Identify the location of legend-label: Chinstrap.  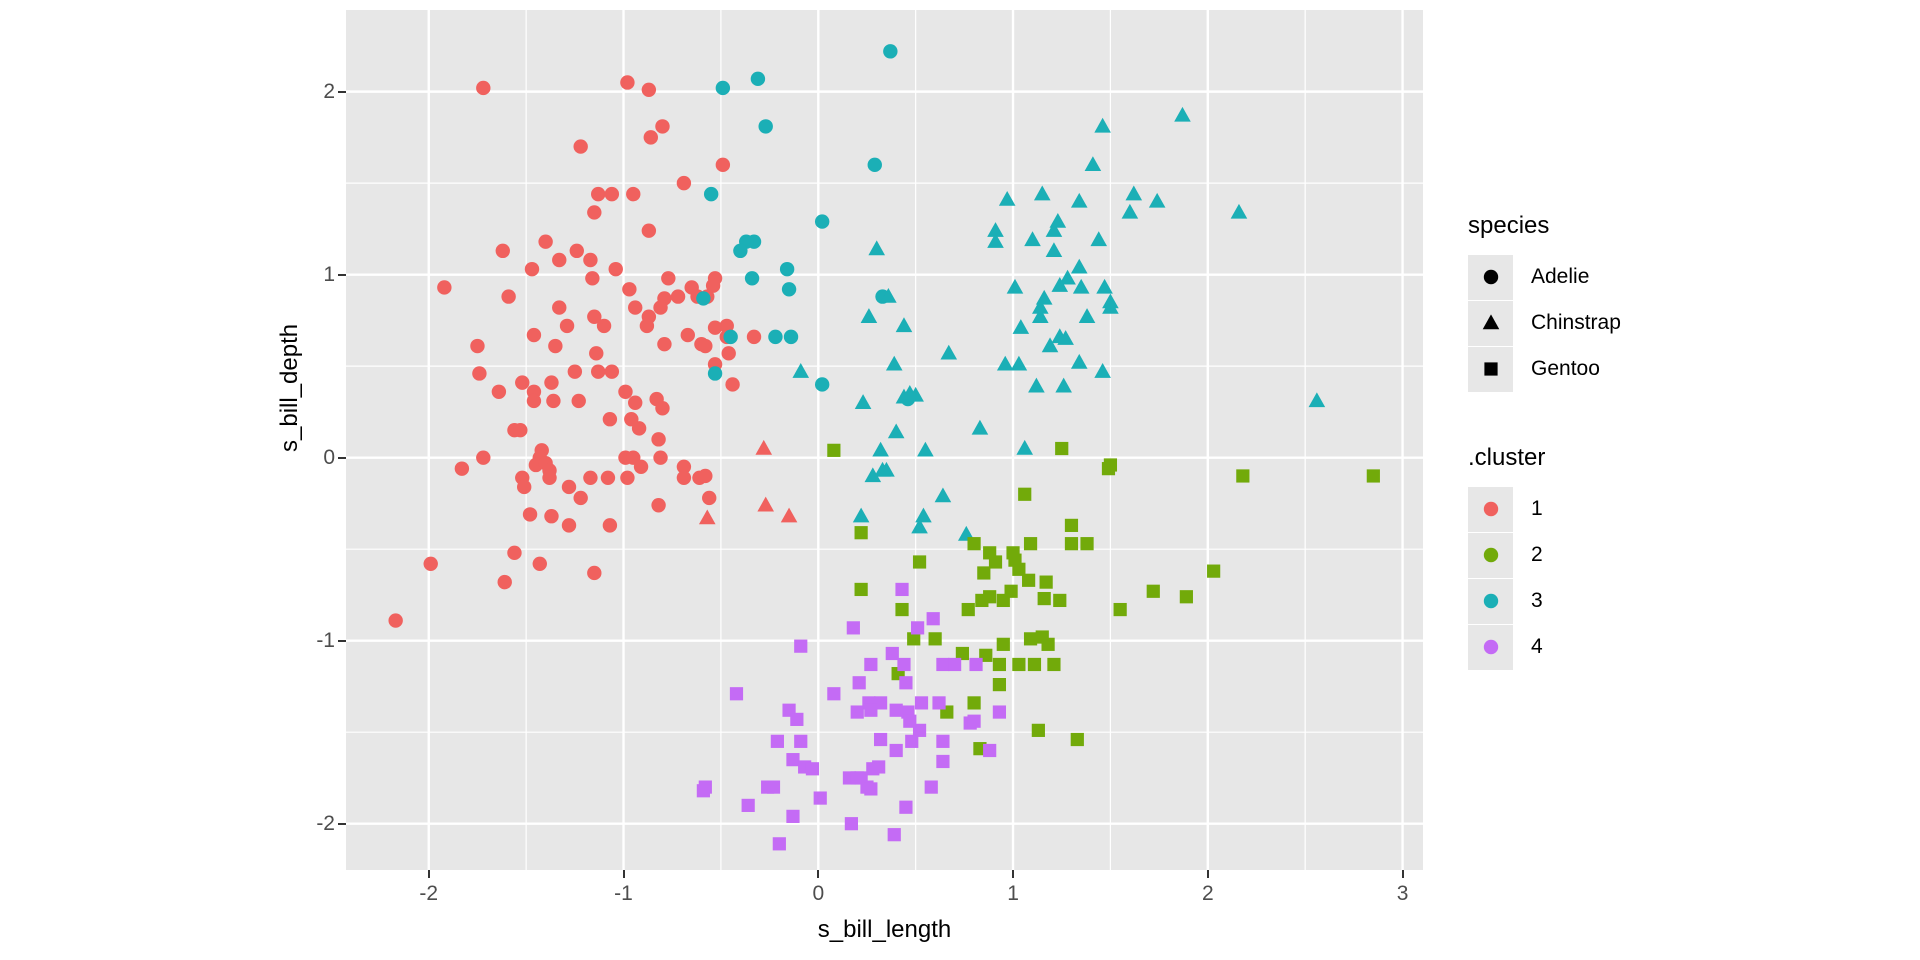
(1576, 322).